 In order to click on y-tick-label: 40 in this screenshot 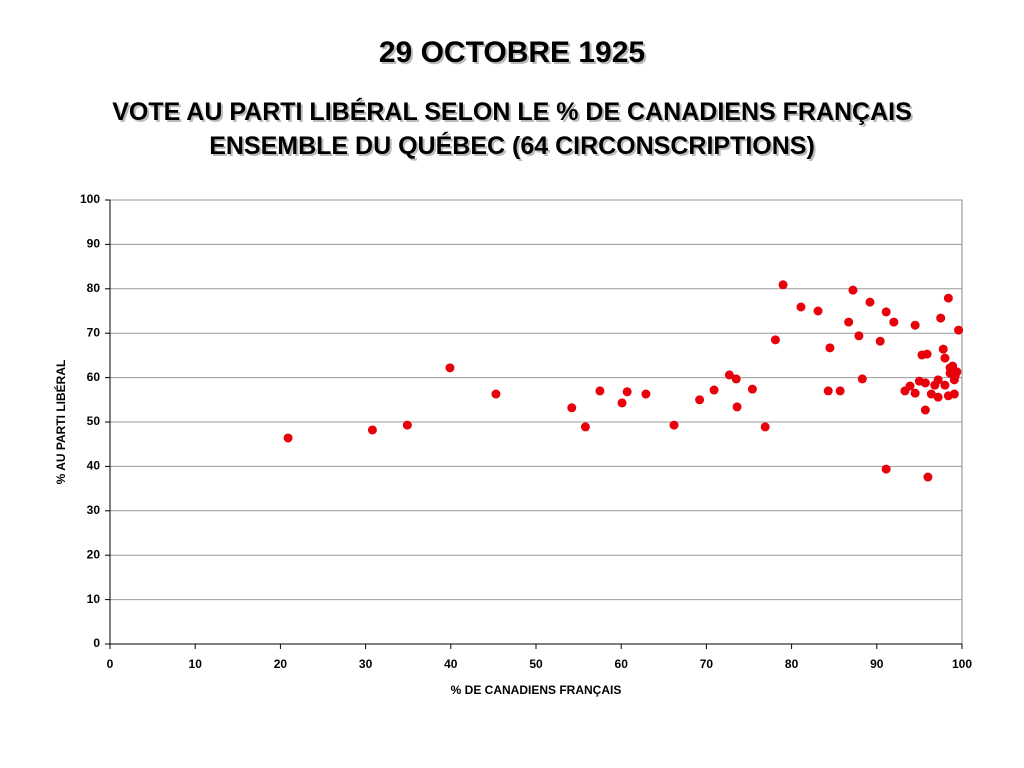, I will do `click(94, 466)`.